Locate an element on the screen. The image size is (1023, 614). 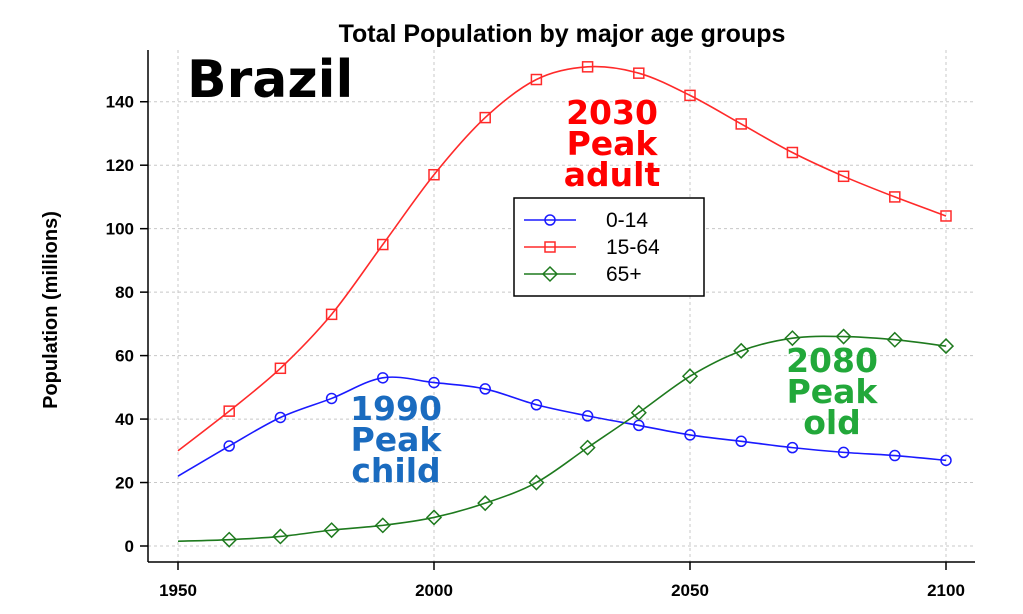
data-point-15-64-2080 is located at coordinates (843, 176).